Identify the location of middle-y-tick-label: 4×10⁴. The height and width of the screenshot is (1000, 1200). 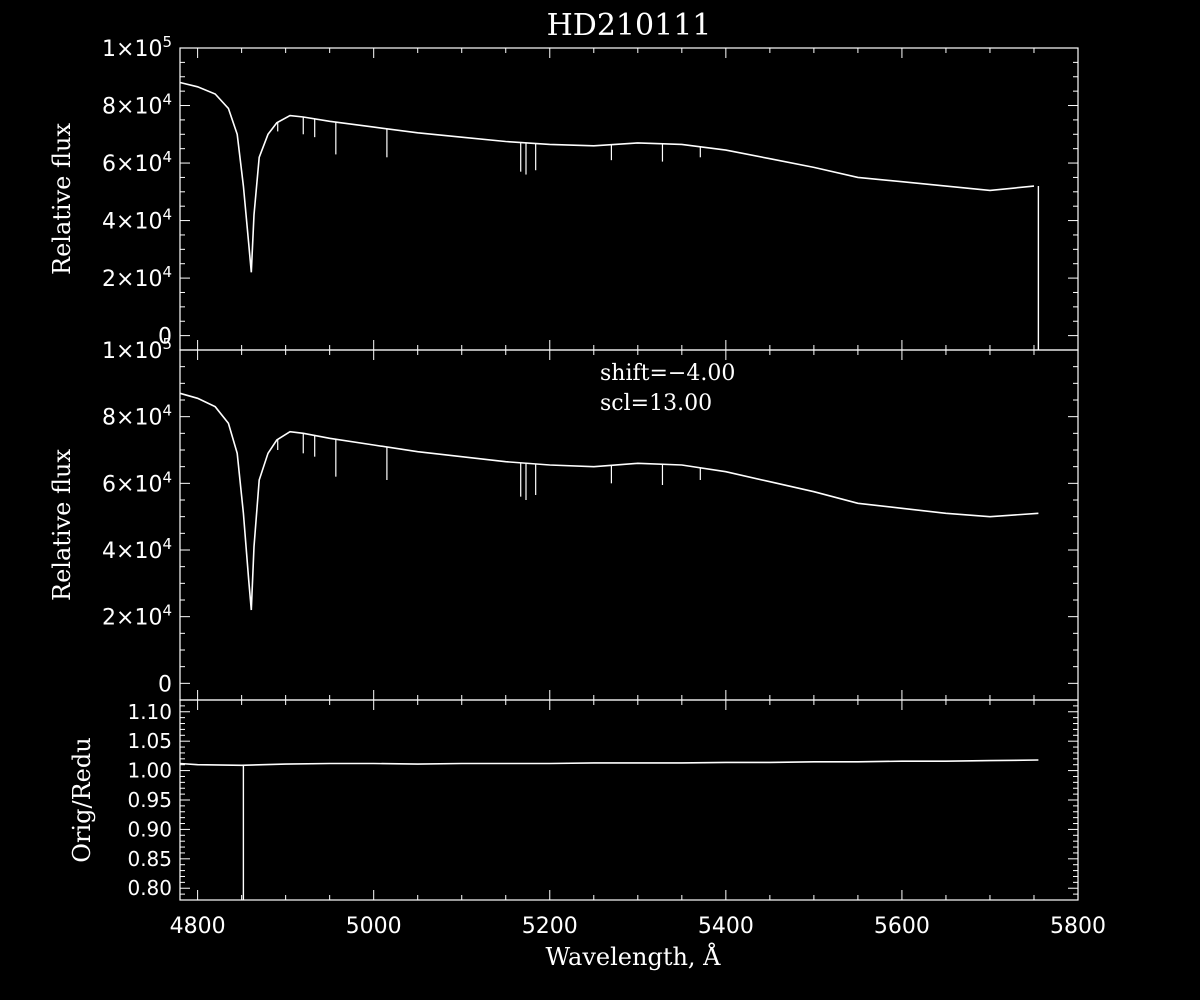
(137, 549).